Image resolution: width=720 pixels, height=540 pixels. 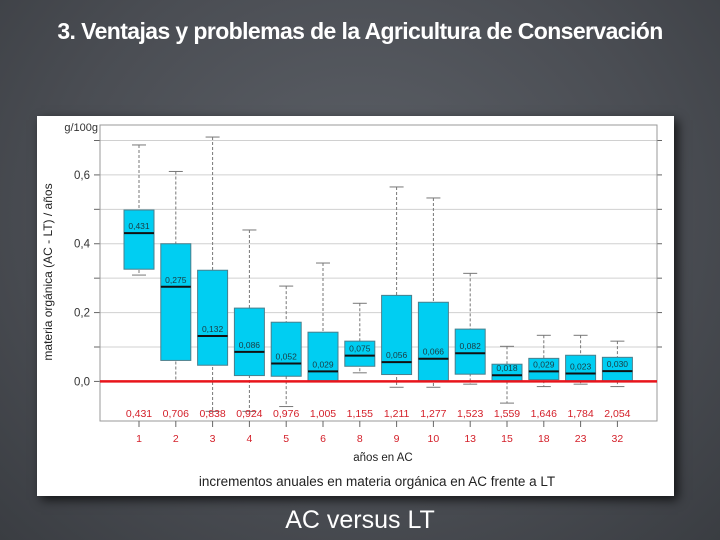 I want to click on box-3: 0,132 0,838 3, so click(x=213, y=290).